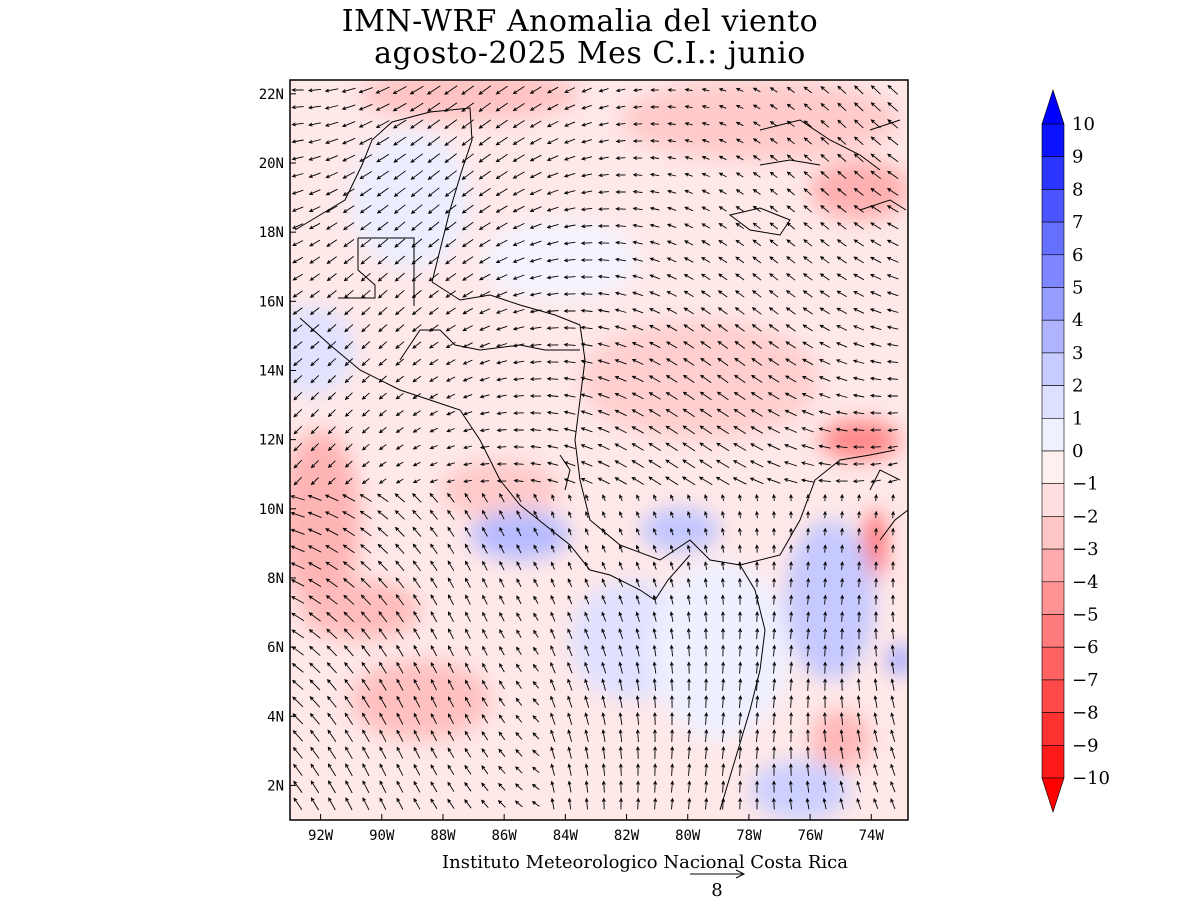  I want to click on lat-tick-label: 22N, so click(271, 95).